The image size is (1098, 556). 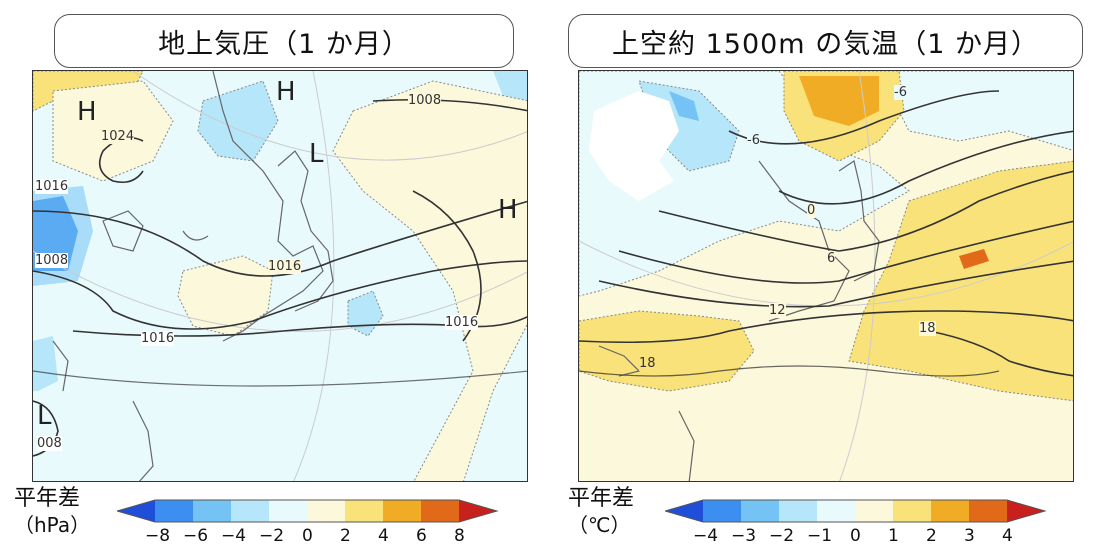 I want to click on legend-tick: −8, so click(x=158, y=536).